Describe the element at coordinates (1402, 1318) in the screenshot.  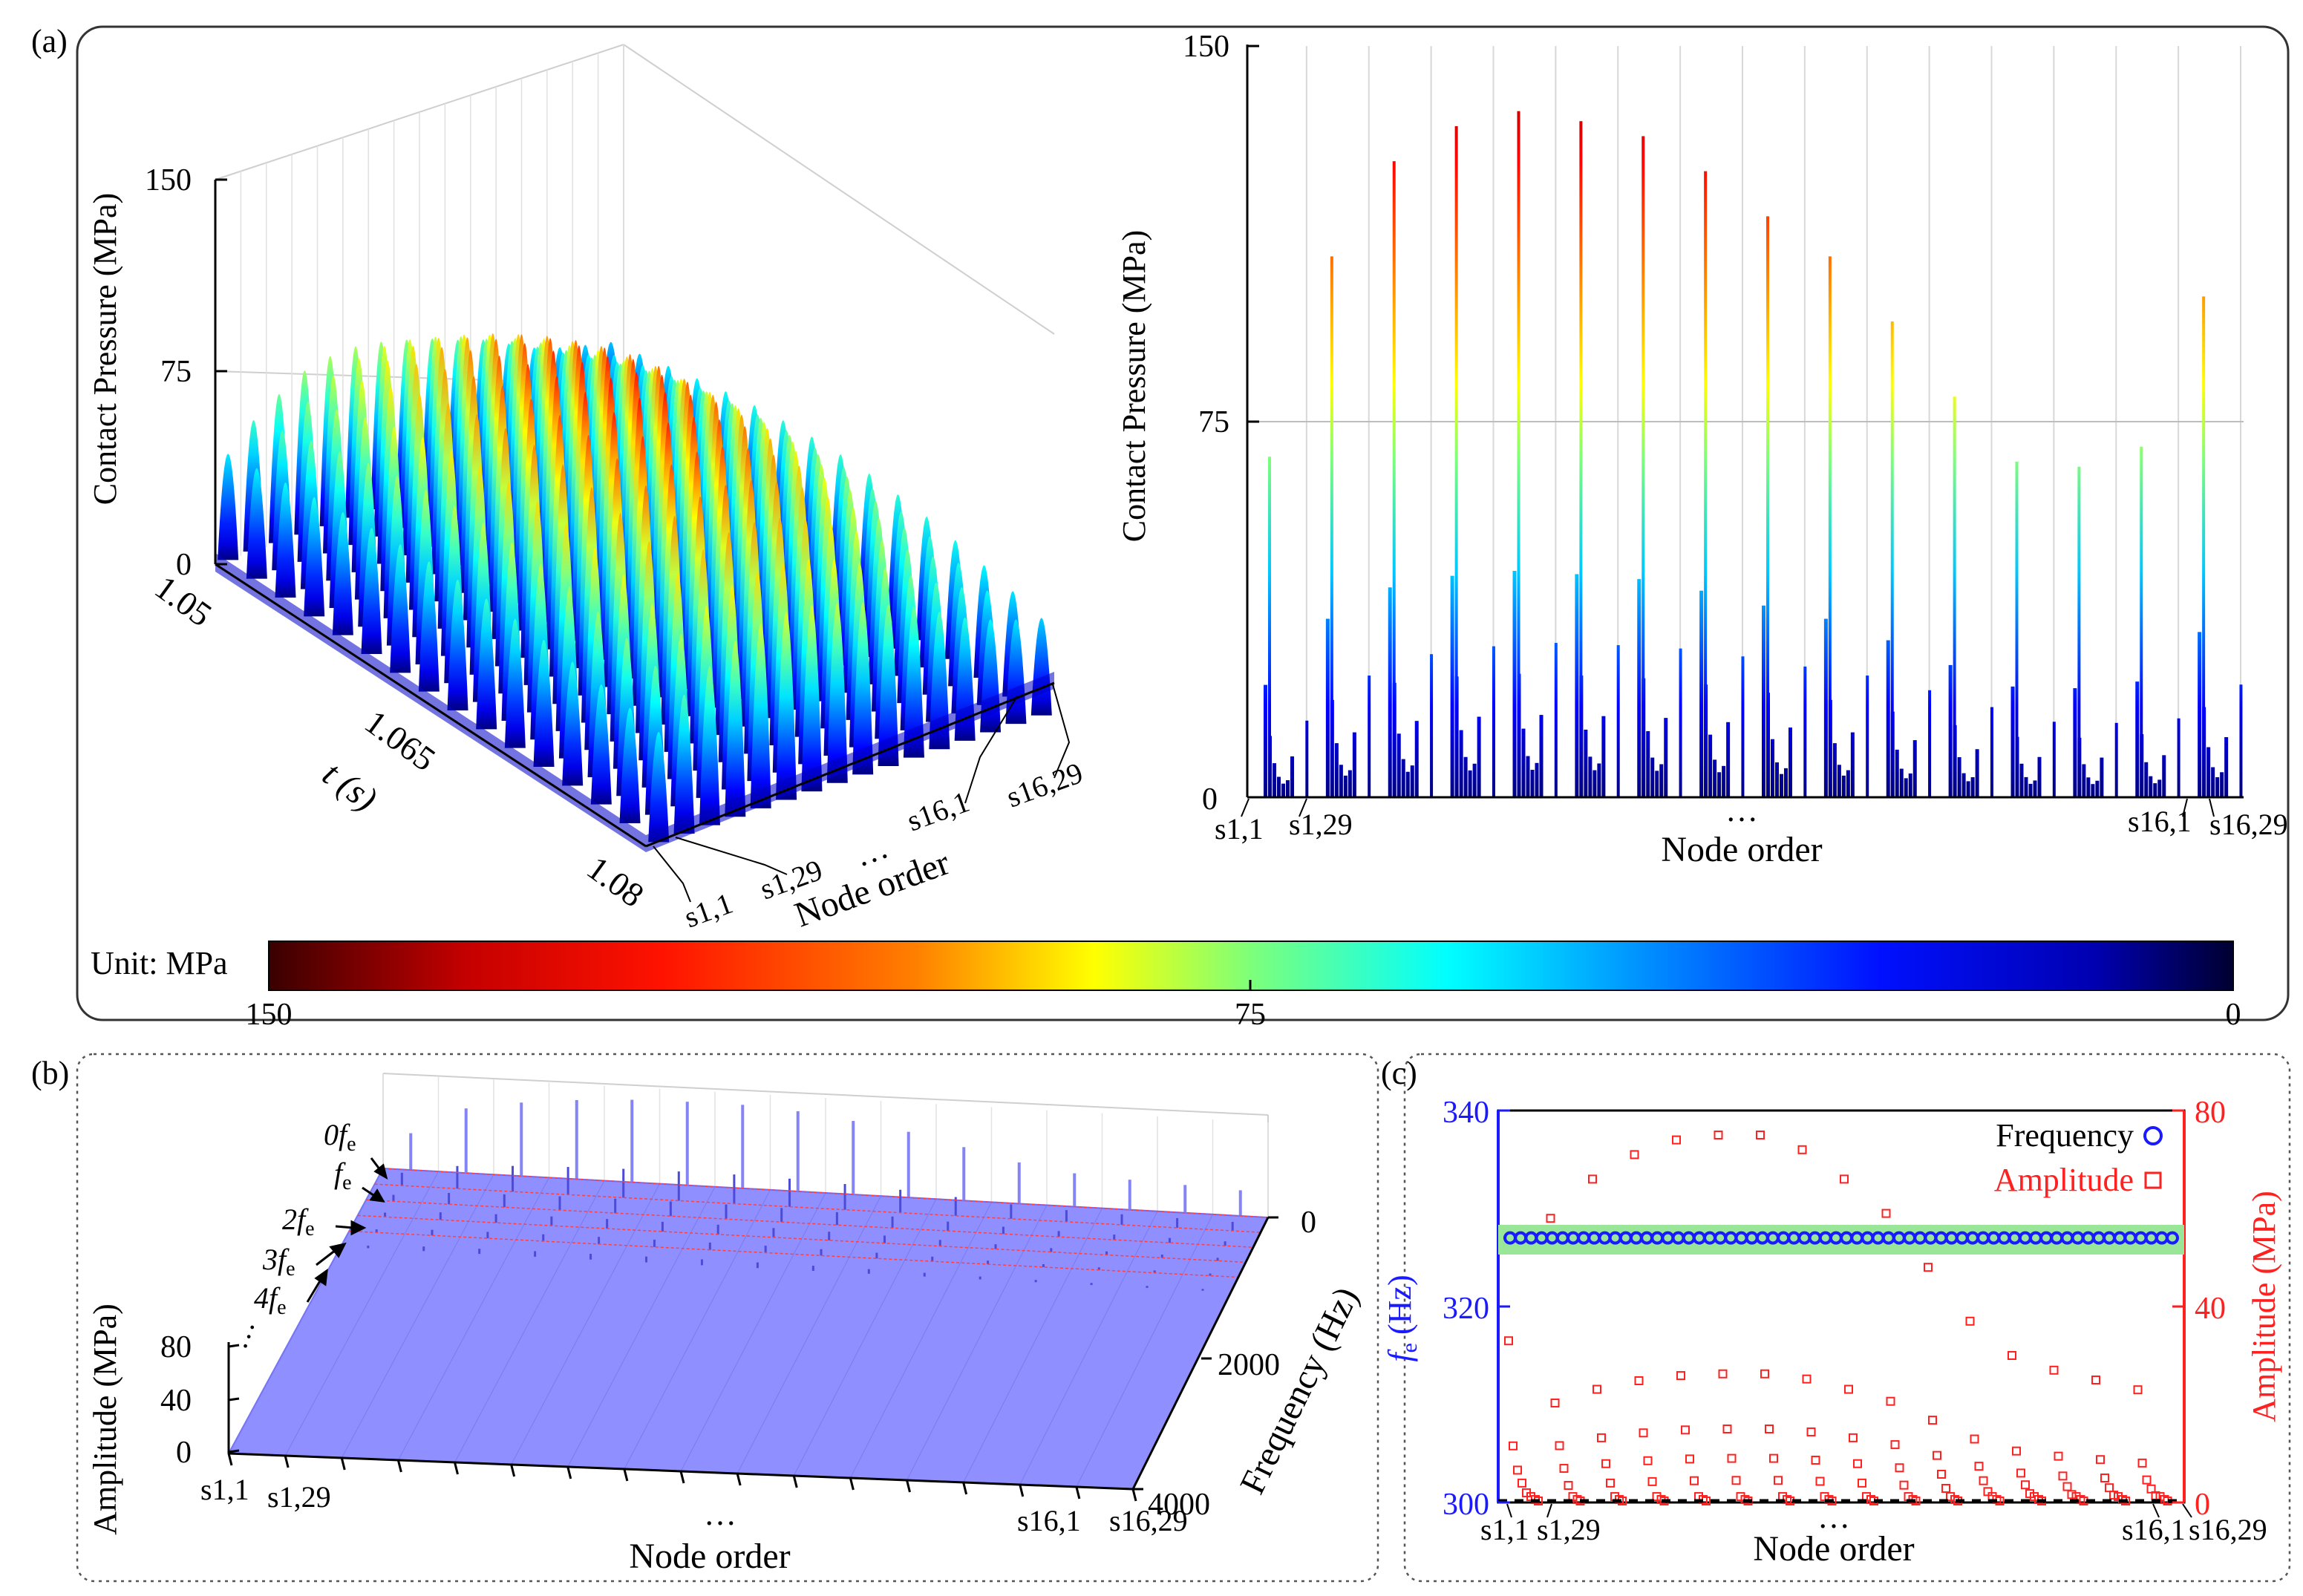
I see `c-left-label: fe (Hz)` at that location.